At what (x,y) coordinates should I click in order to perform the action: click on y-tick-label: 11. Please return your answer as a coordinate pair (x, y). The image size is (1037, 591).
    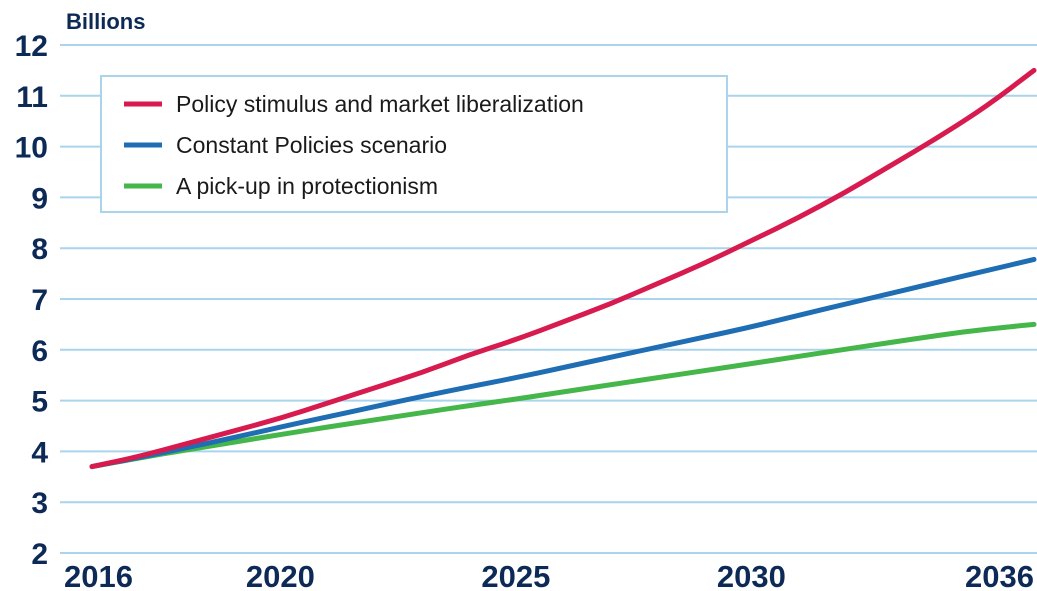
    Looking at the image, I should click on (32, 97).